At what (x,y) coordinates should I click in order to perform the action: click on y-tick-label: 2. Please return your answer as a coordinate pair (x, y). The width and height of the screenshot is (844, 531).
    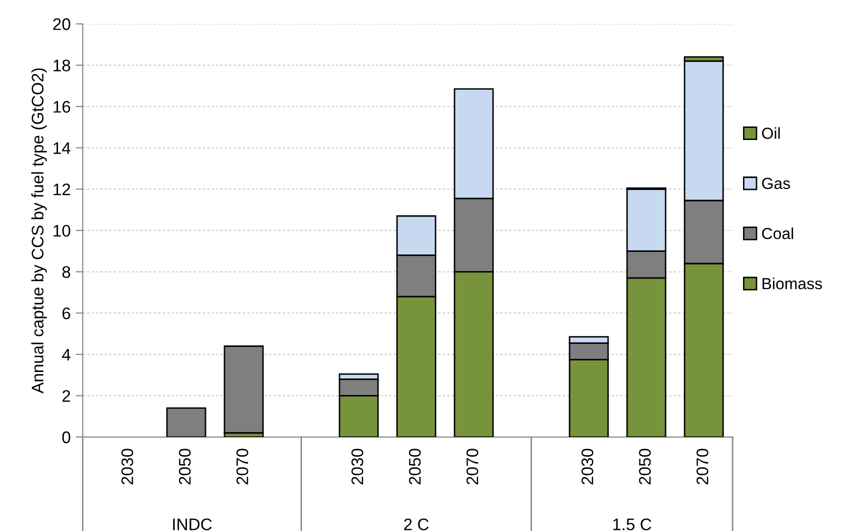
    Looking at the image, I should click on (66, 396).